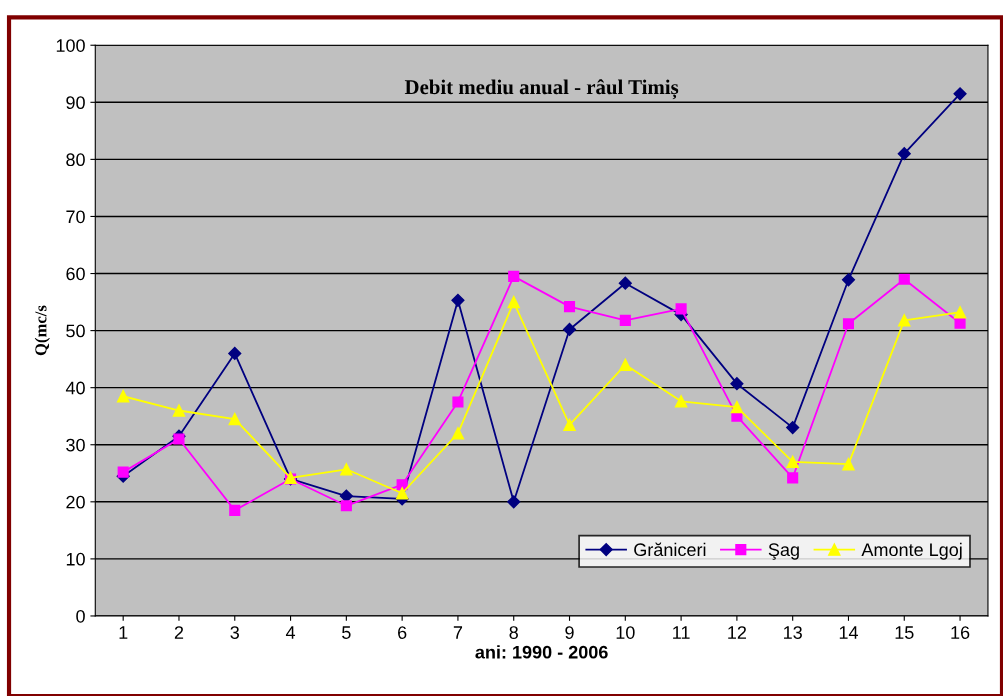 The width and height of the screenshot is (1003, 696). I want to click on y-tick-label: 30, so click(75, 445).